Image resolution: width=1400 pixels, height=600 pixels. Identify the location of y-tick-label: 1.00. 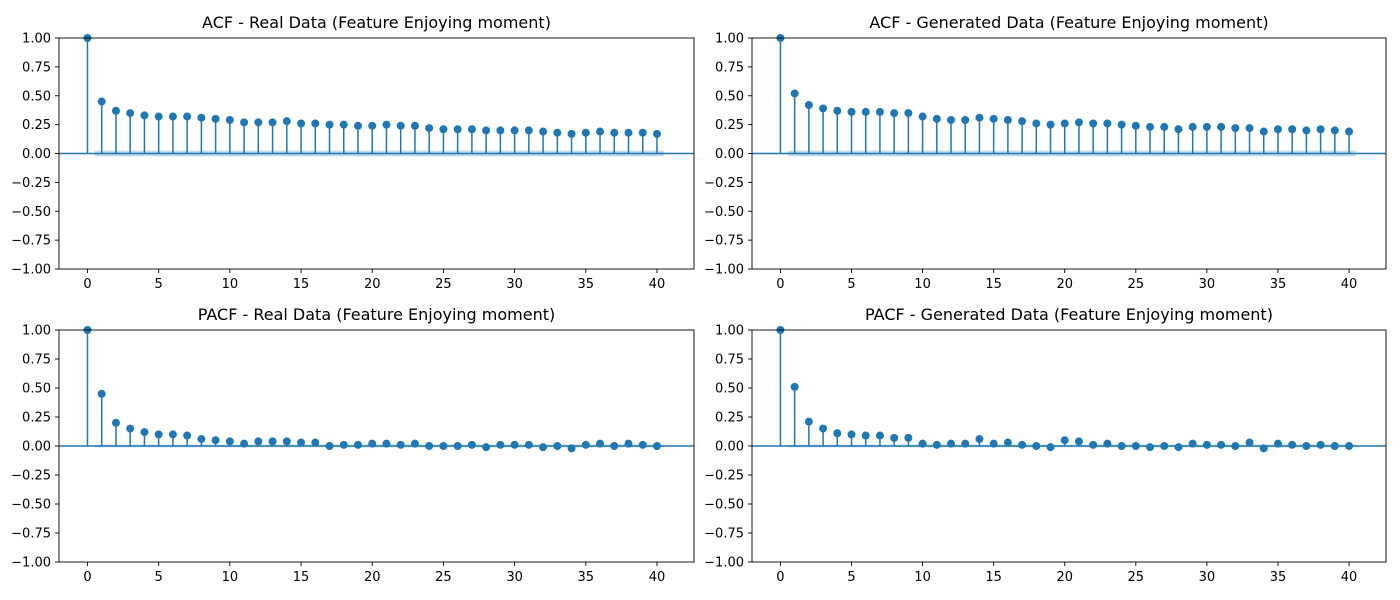
(36, 331).